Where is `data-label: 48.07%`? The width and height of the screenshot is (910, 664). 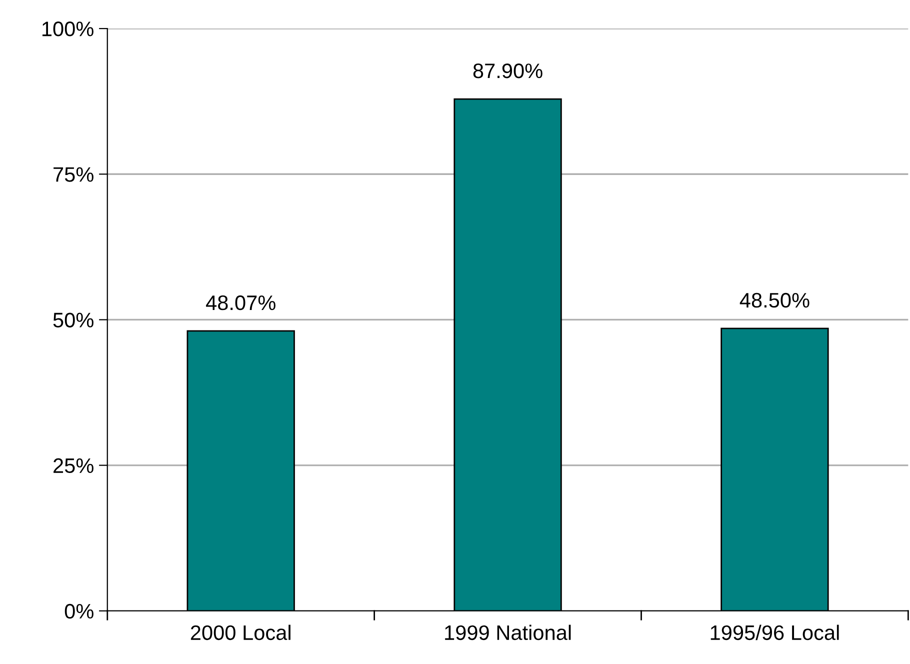
data-label: 48.07% is located at coordinates (241, 302).